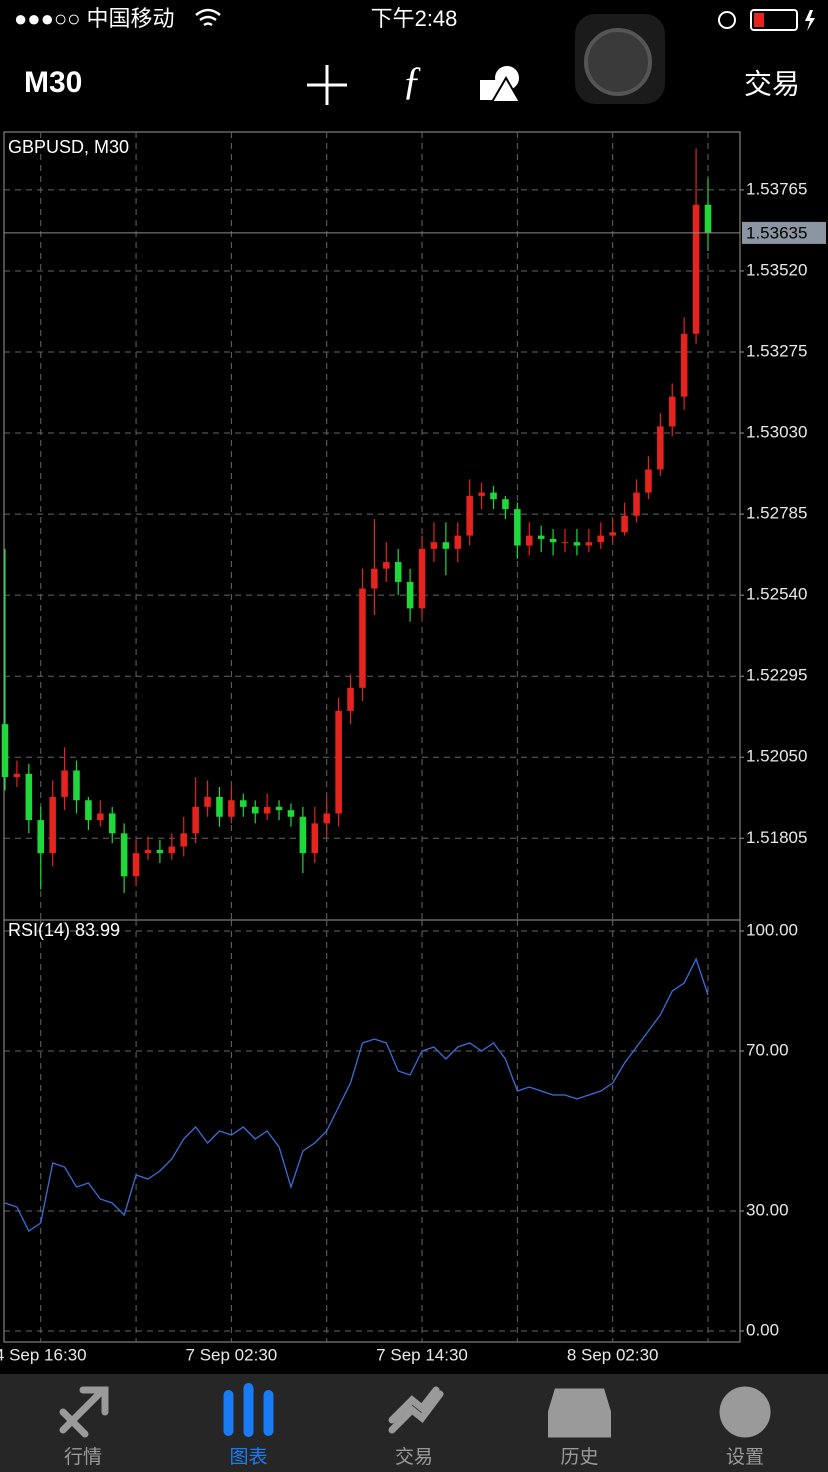 This screenshot has width=828, height=1472. Describe the element at coordinates (767, 1209) in the screenshot. I see `y-tick-label: 30.00` at that location.